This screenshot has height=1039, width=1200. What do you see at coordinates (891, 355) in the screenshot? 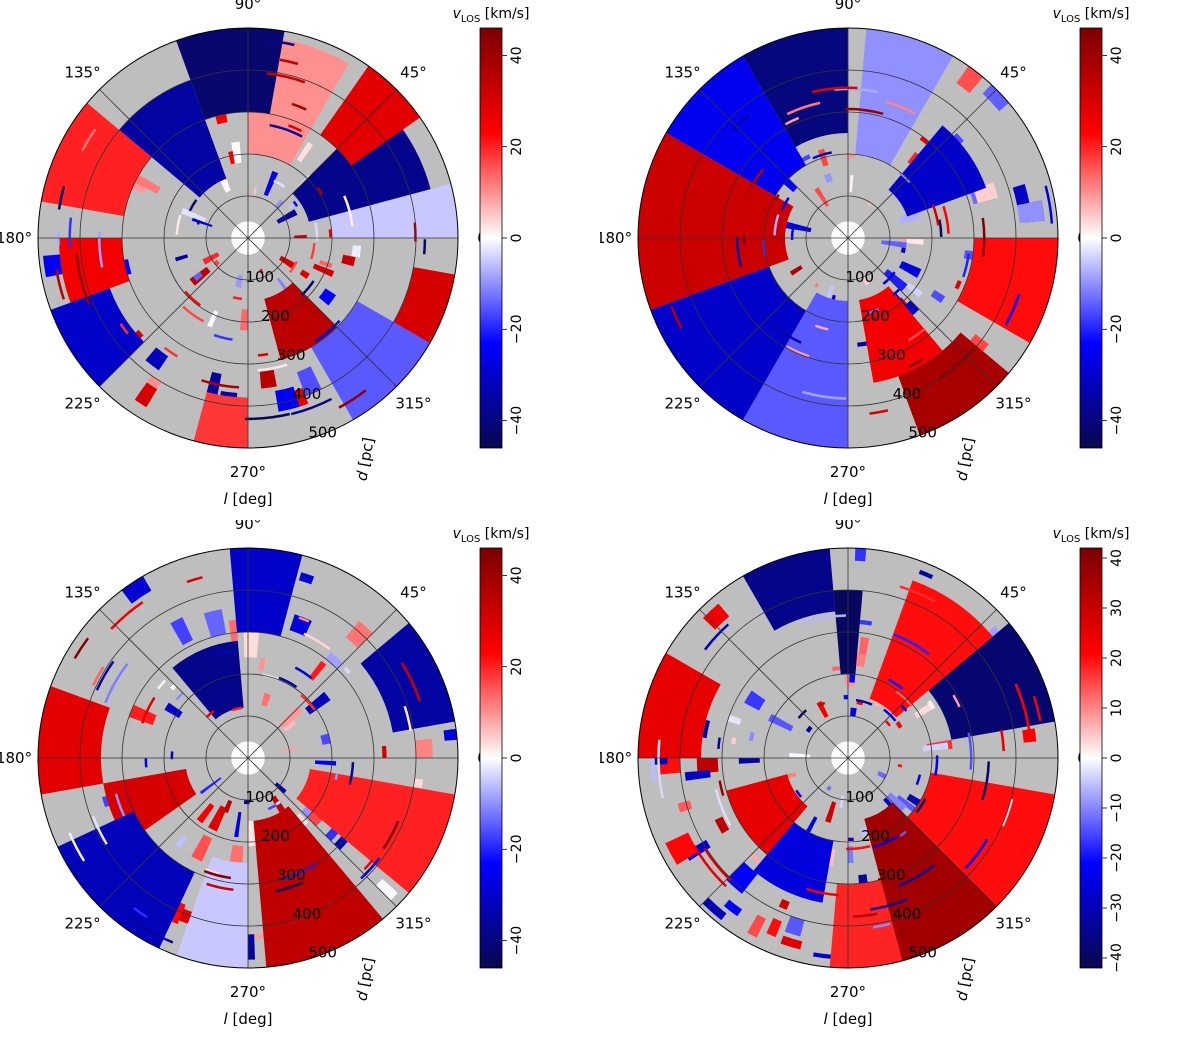
I see `radial-tick-label: 300` at bounding box center [891, 355].